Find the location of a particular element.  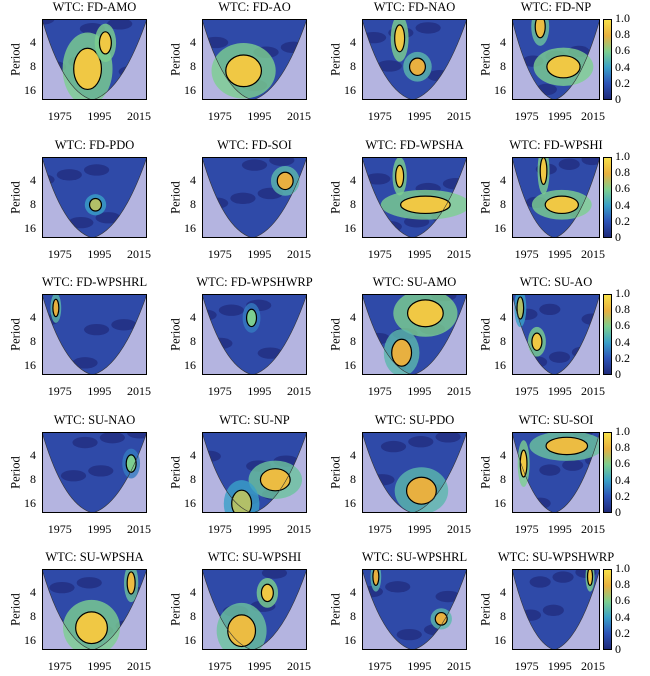

colorbar-tick-label: 0.8 is located at coordinates (622, 584).